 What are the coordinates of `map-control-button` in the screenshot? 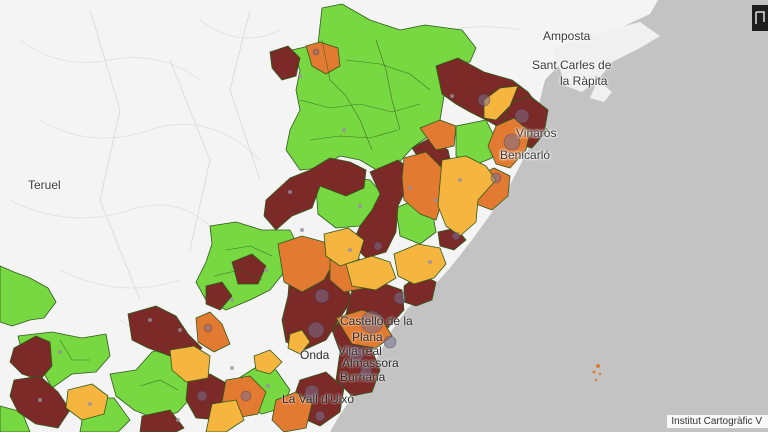 It's located at (760, 18).